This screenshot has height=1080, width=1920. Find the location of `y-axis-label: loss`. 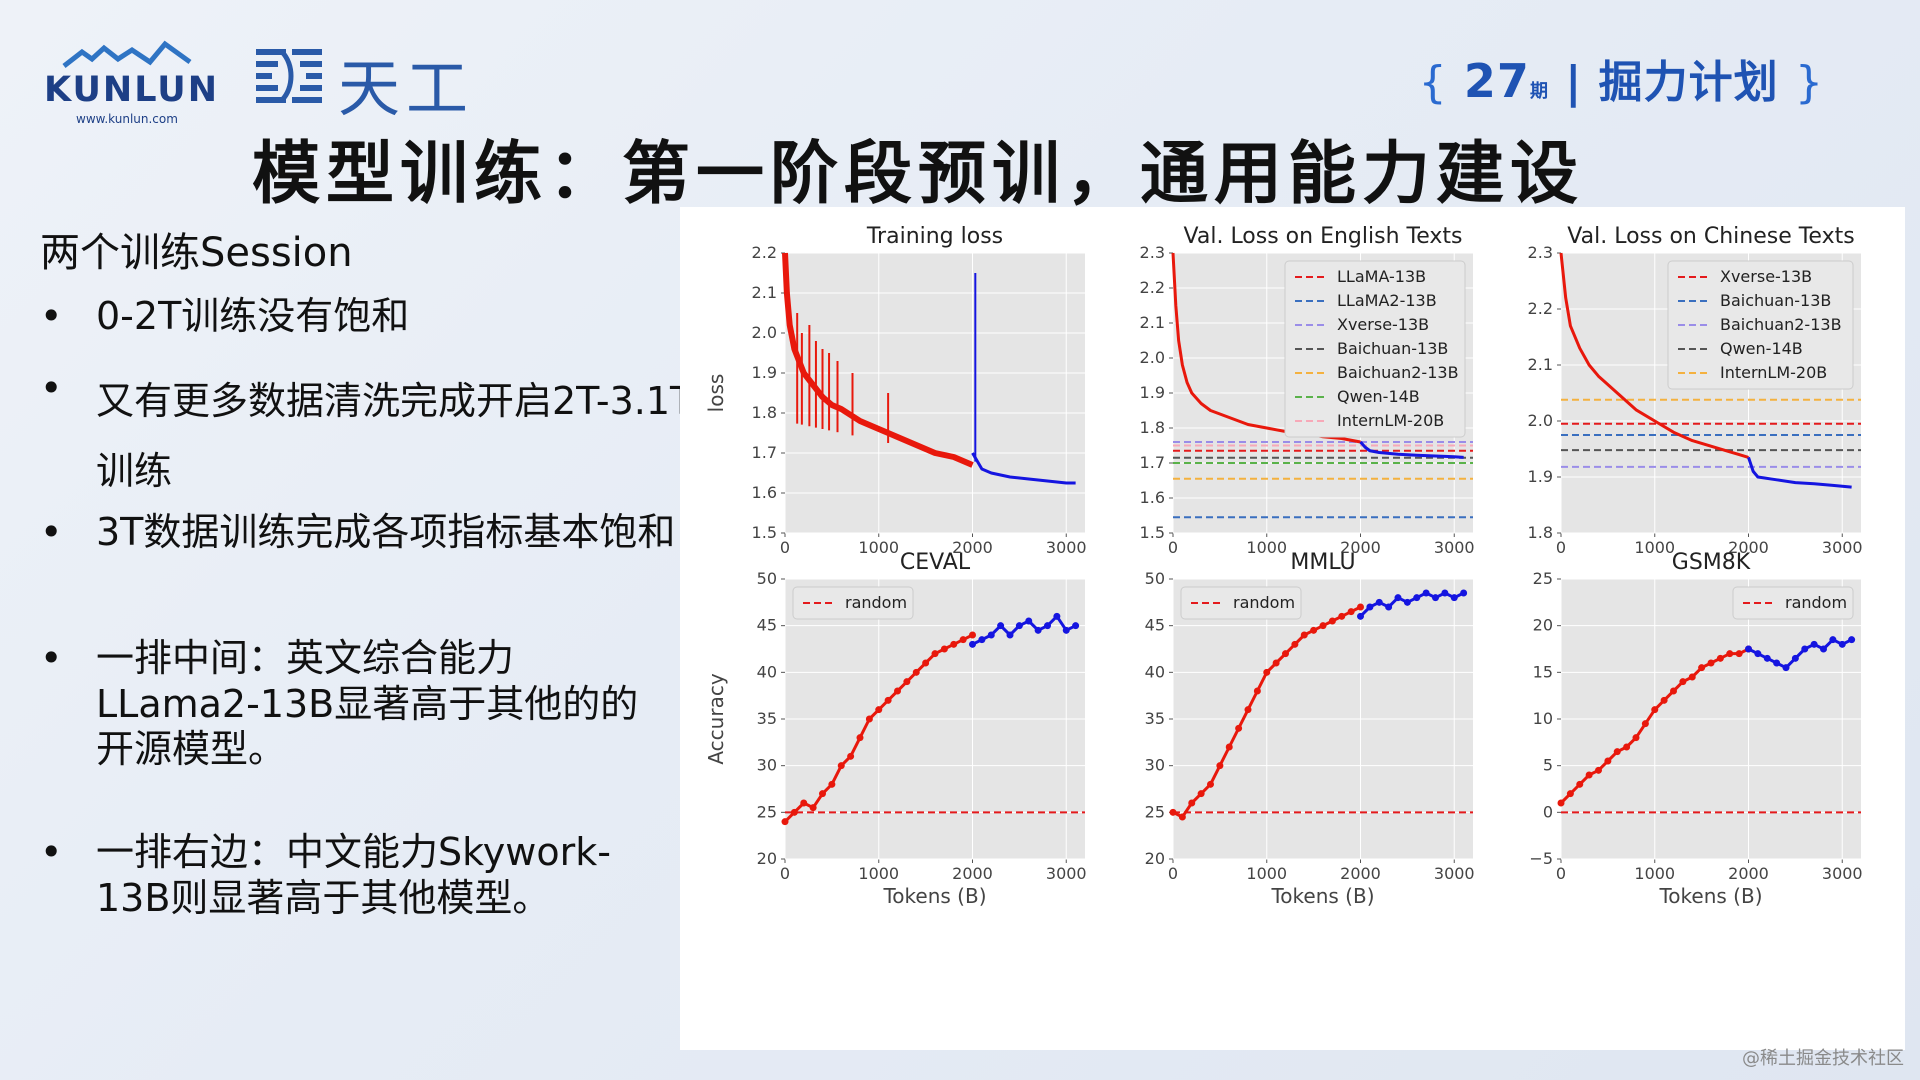

y-axis-label: loss is located at coordinates (716, 393).